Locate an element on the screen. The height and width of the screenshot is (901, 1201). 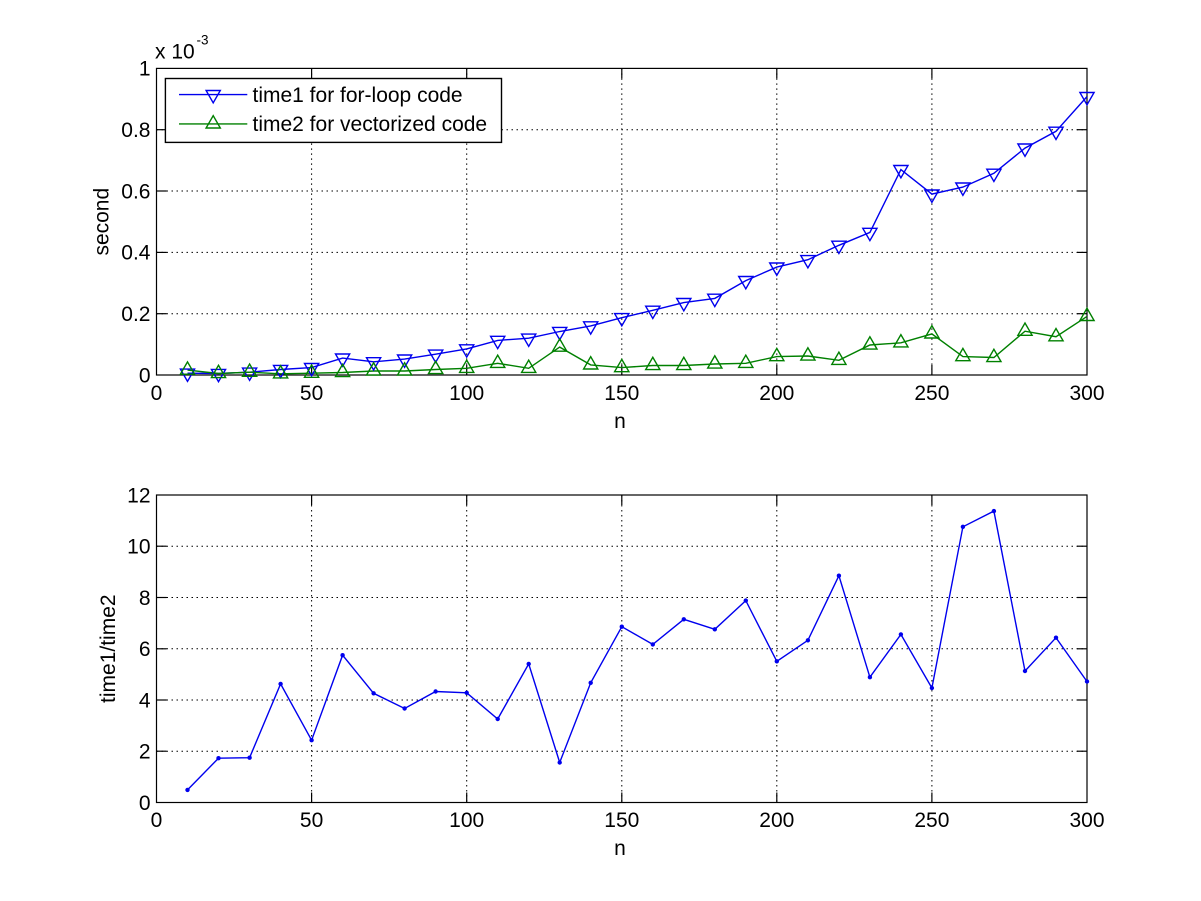
svg-text: 12 is located at coordinates (138, 495).